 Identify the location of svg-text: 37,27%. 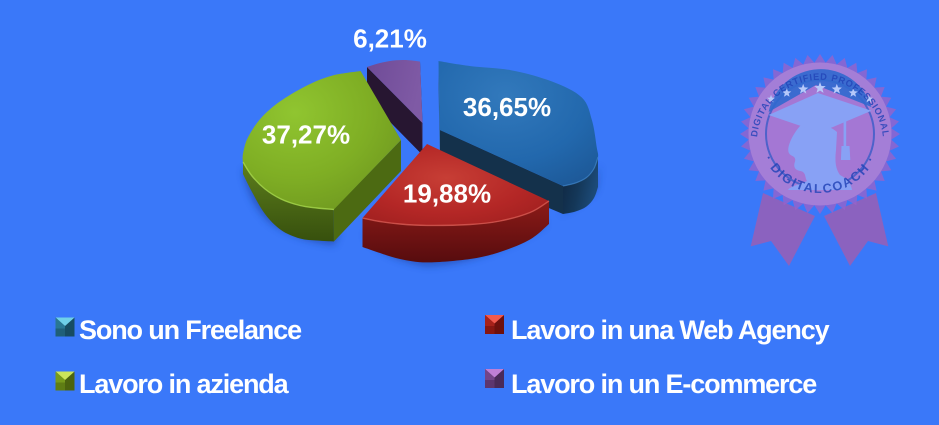
(306, 135).